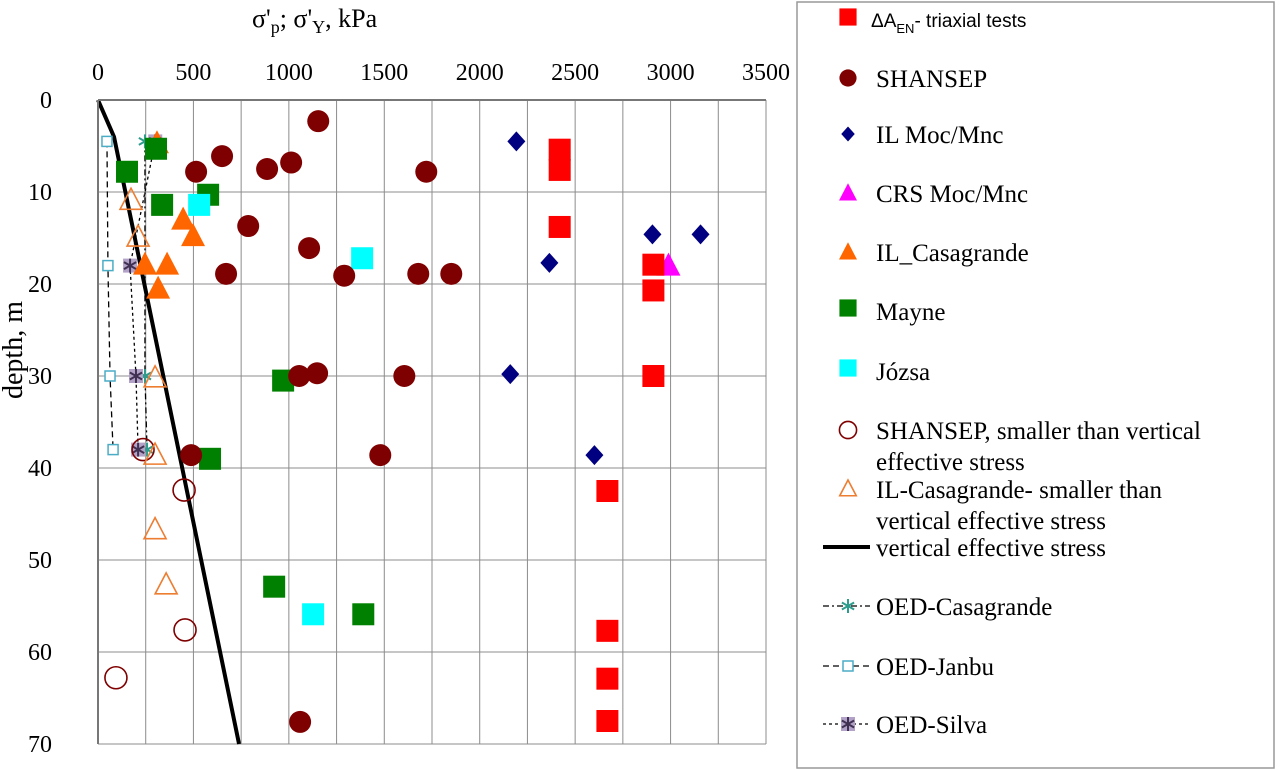 The height and width of the screenshot is (770, 1280). I want to click on legend-label: OED-Casagrande, so click(964, 607).